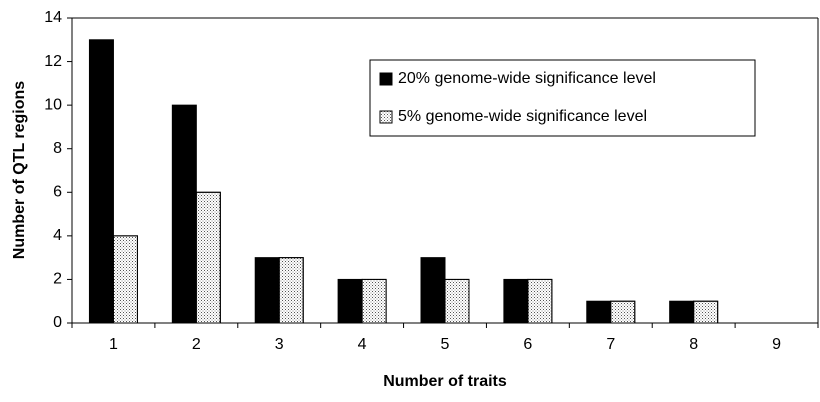 The image size is (820, 402). What do you see at coordinates (57, 235) in the screenshot?
I see `y-tick-label: 4` at bounding box center [57, 235].